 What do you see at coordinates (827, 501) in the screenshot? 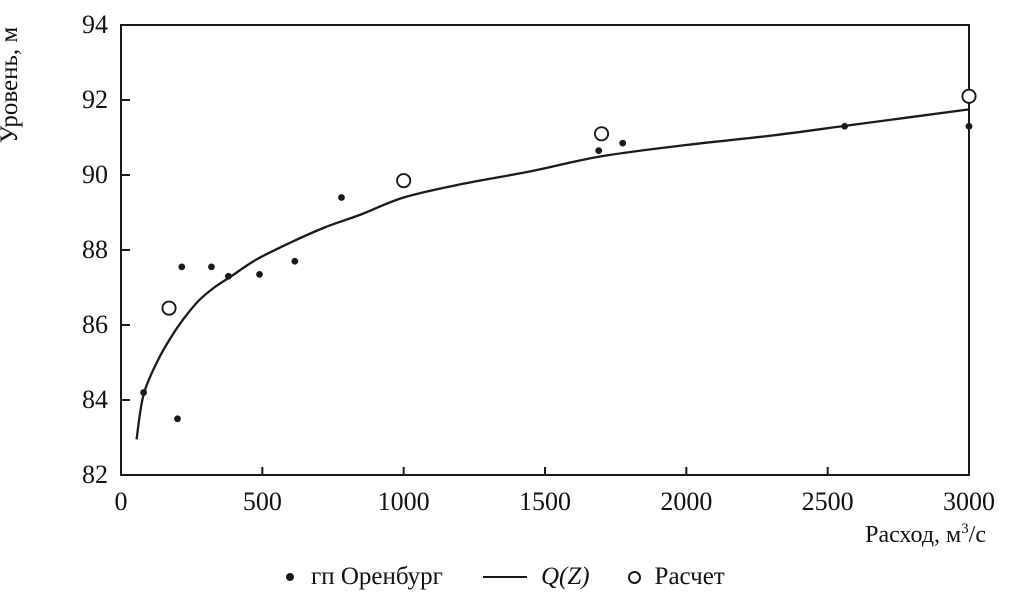
I see `x-tick-label: 2500` at bounding box center [827, 501].